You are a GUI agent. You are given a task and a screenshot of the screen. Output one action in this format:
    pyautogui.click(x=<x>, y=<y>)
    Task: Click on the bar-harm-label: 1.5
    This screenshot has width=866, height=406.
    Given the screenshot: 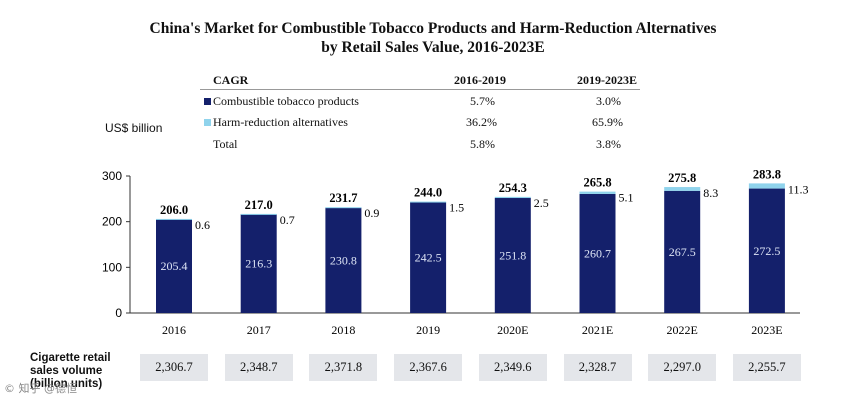 What is the action you would take?
    pyautogui.click(x=456, y=208)
    